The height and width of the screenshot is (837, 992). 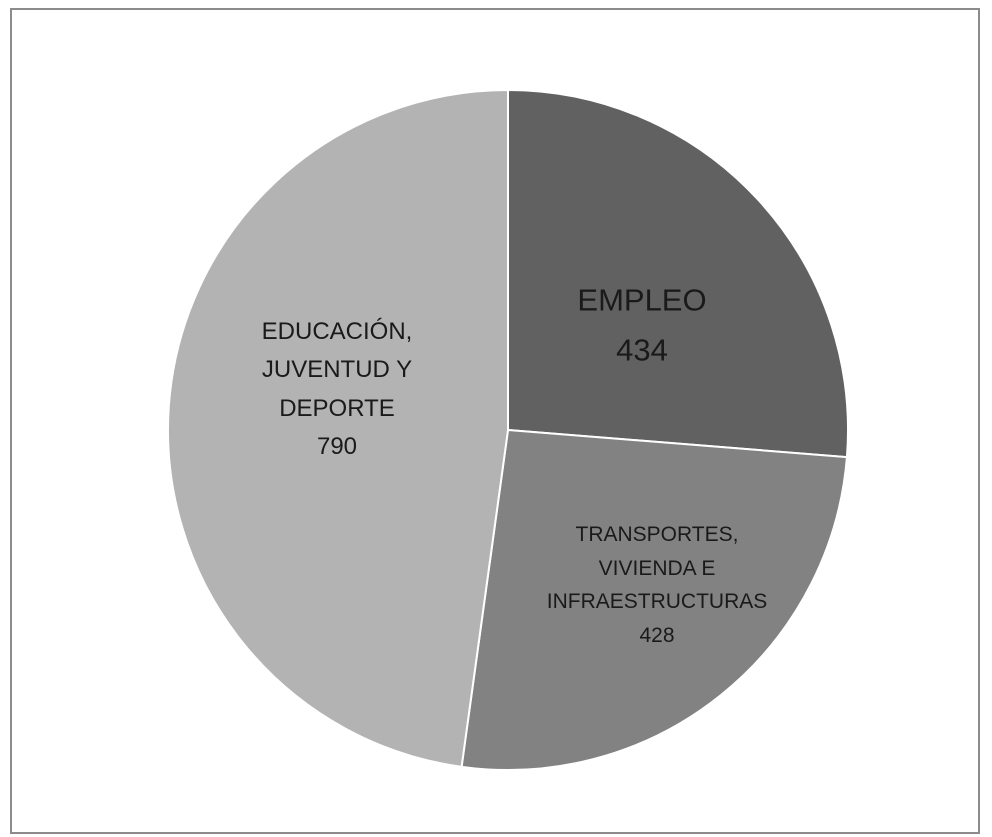 What do you see at coordinates (337, 447) in the screenshot?
I see `slice-value-2: 790` at bounding box center [337, 447].